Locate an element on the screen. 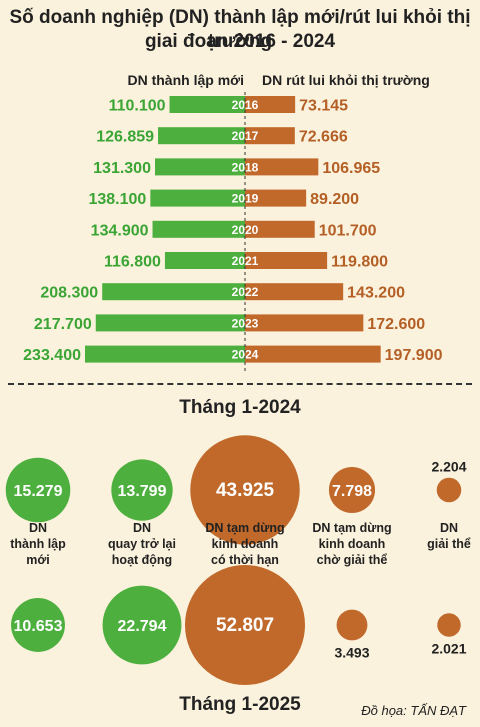 This screenshot has width=480, height=727. value-label-new-2020: 134.900 is located at coordinates (120, 230).